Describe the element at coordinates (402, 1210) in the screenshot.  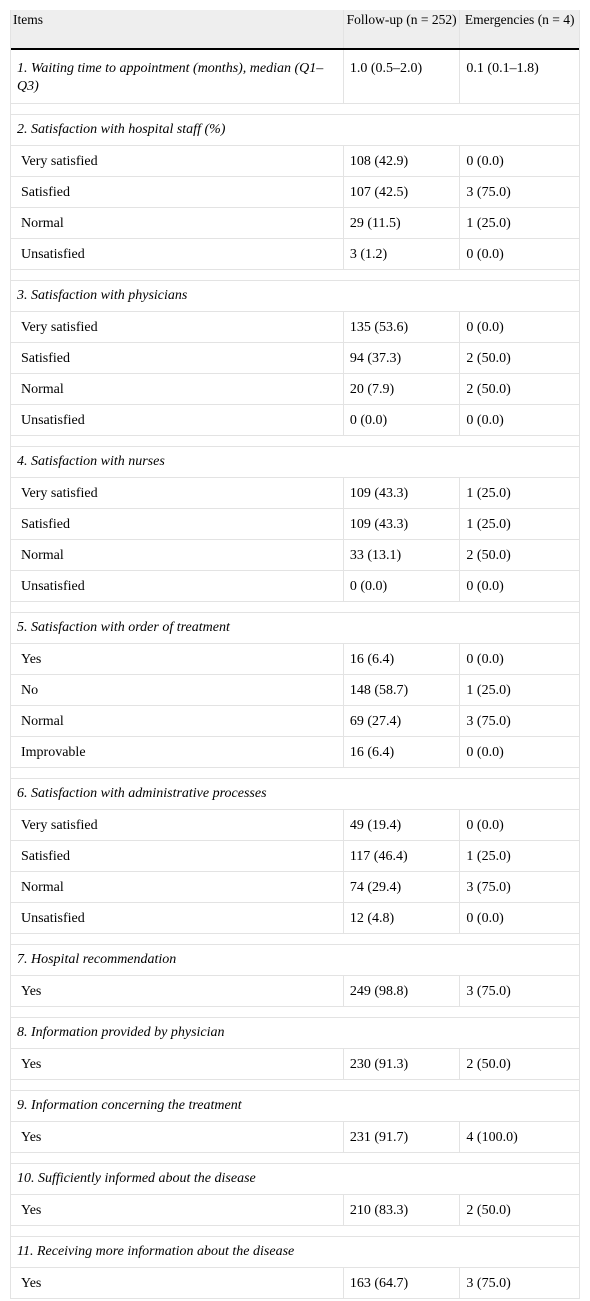
I see `row-followup: 210 (83.3)` at that location.